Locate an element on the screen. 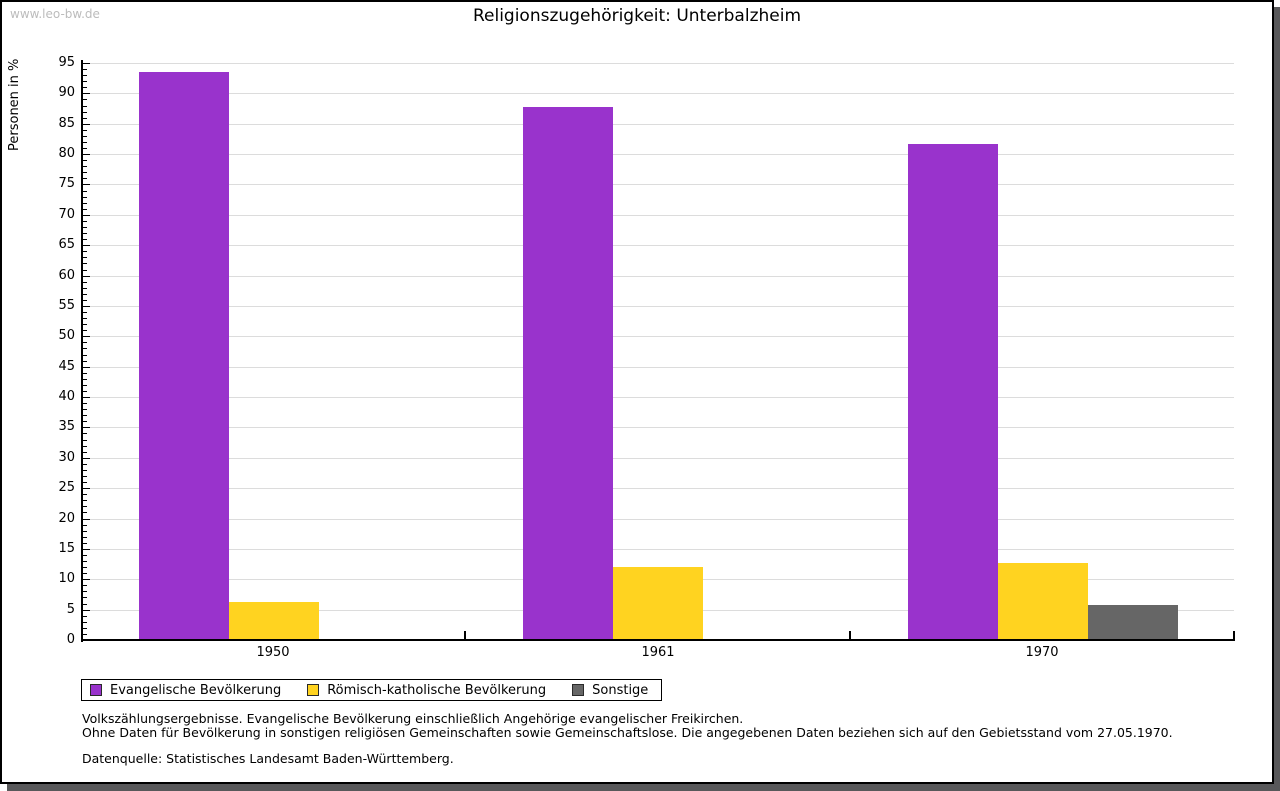  legend-label: Sonstige is located at coordinates (620, 690).